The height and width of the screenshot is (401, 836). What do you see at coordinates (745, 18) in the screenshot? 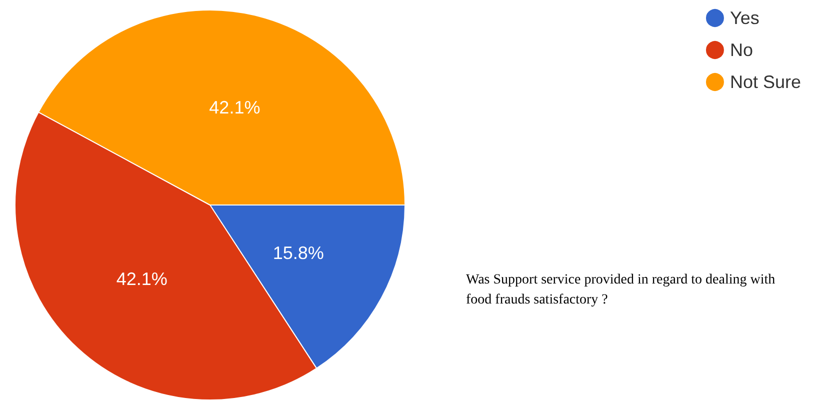
I see `legend-label: Yes` at bounding box center [745, 18].